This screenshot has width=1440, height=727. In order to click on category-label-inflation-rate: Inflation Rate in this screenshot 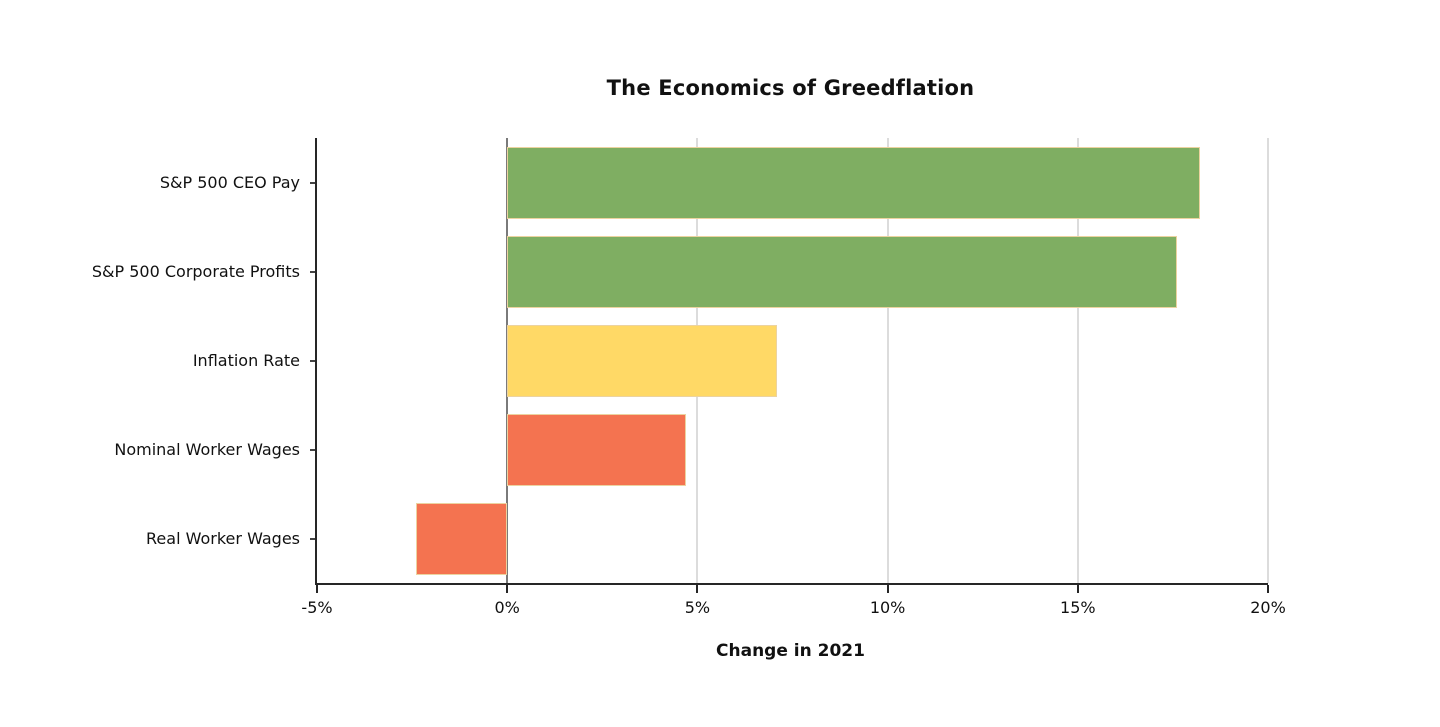, I will do `click(246, 360)`.